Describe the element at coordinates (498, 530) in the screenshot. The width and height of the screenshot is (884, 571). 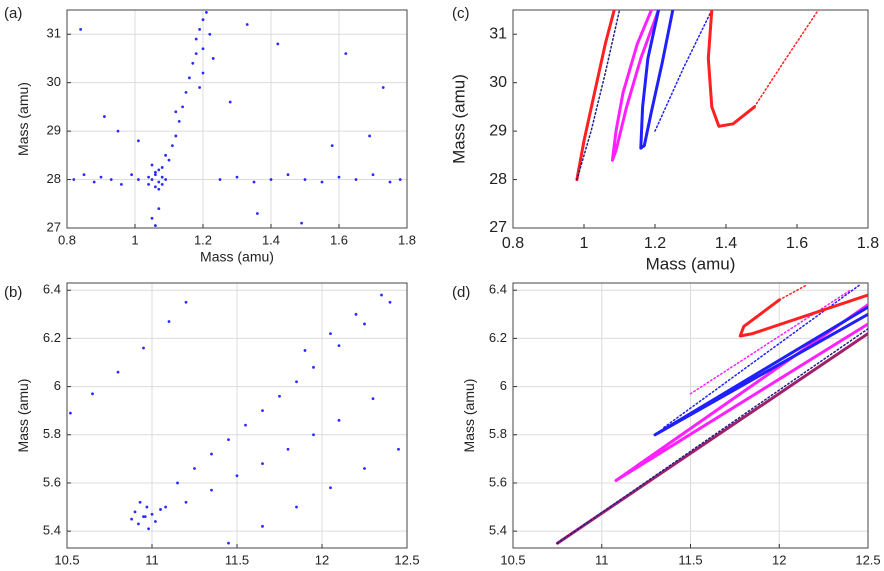
I see `y-tick-label: 5.4` at that location.